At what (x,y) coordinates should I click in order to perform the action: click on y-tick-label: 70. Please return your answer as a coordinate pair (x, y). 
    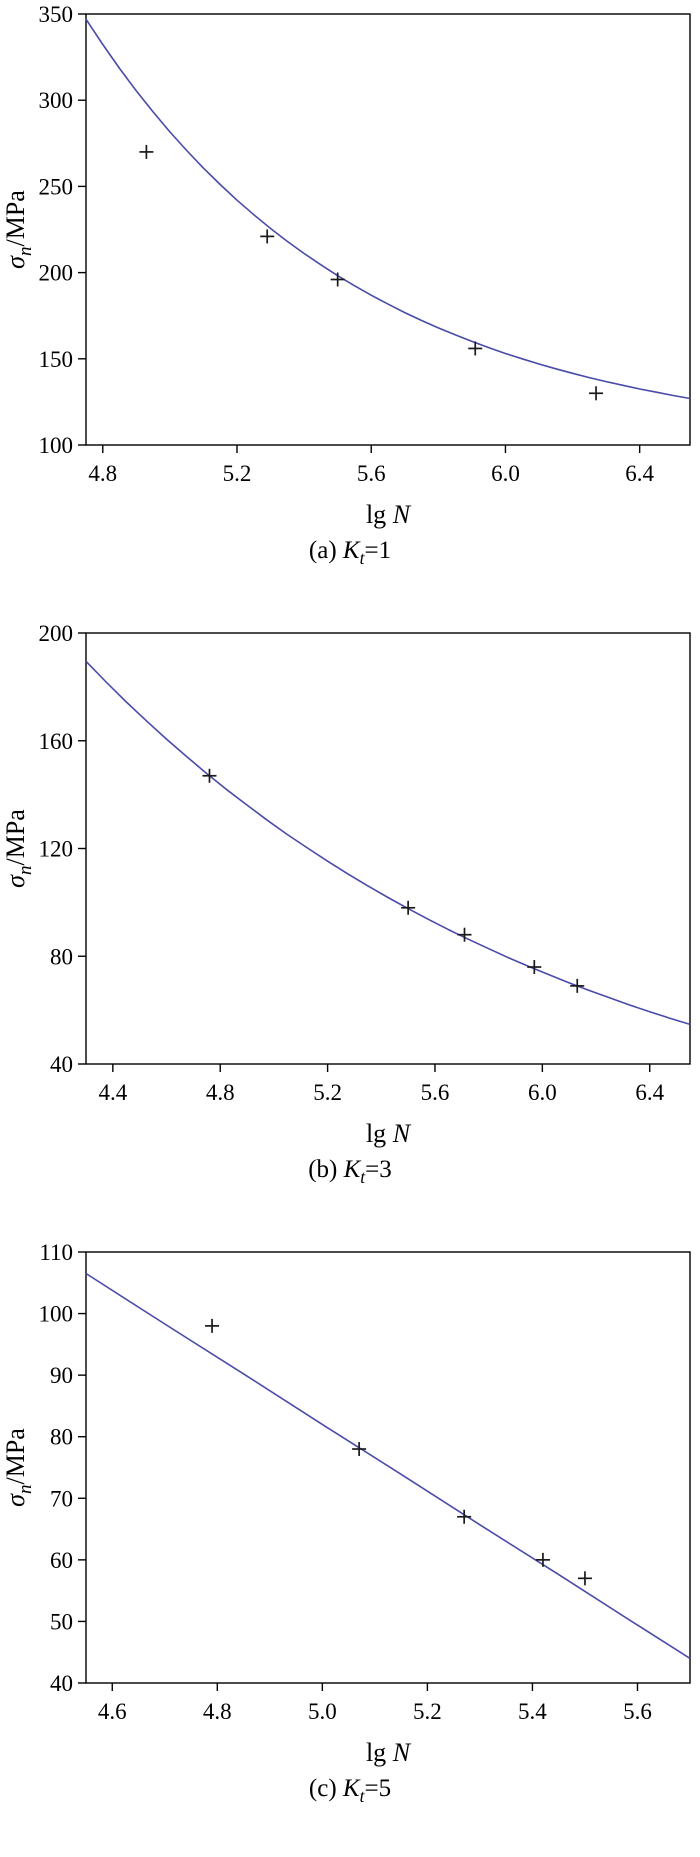
    Looking at the image, I should click on (61, 1498).